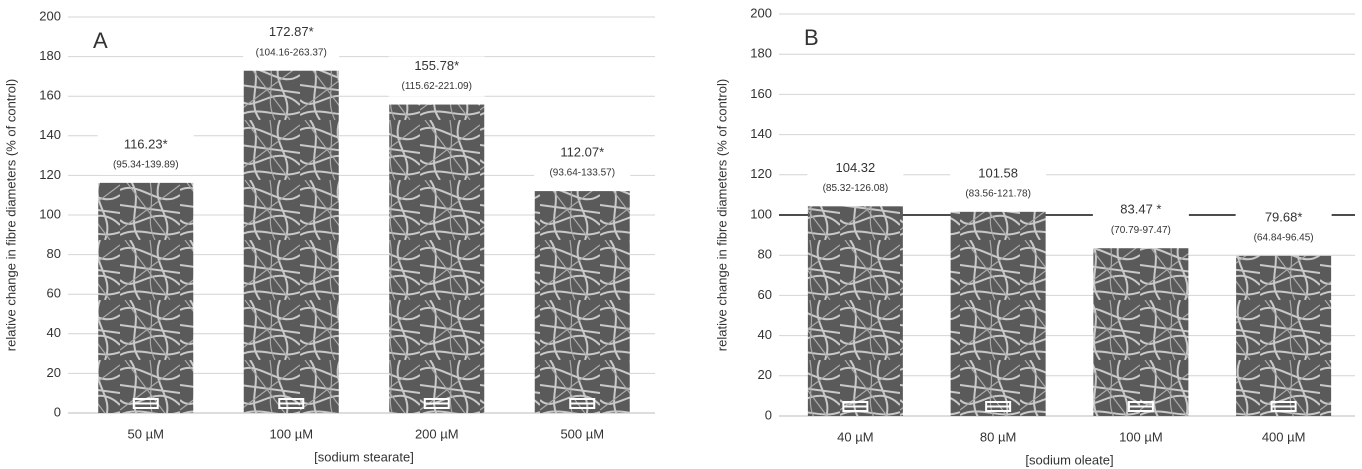 The height and width of the screenshot is (469, 1362). What do you see at coordinates (1141, 230) in the screenshot?
I see `interval-label: (70.79-97.47)` at bounding box center [1141, 230].